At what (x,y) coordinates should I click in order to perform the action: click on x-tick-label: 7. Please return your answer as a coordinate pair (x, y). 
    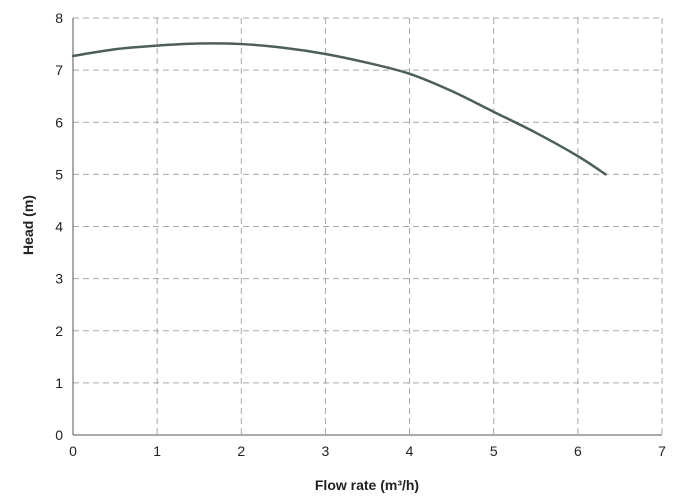
    Looking at the image, I should click on (662, 451).